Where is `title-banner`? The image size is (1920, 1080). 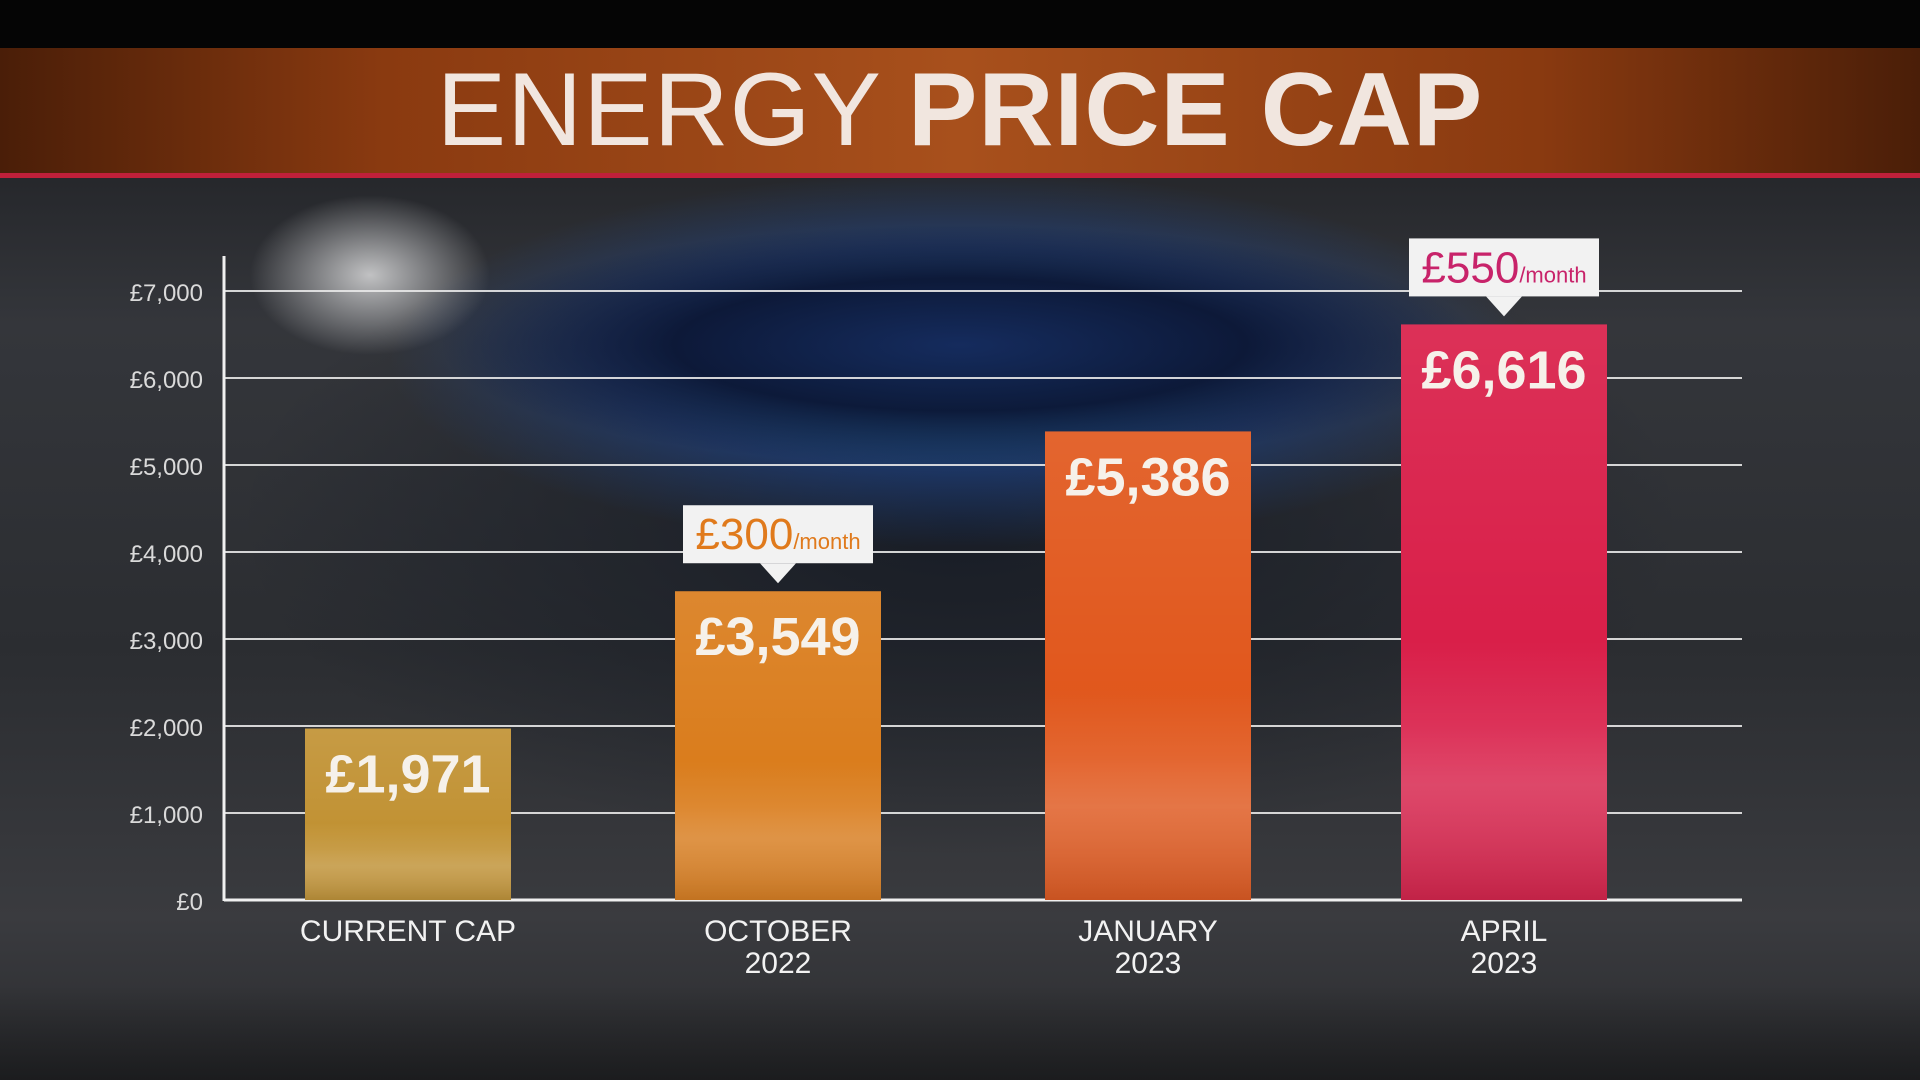 title-banner is located at coordinates (960, 113).